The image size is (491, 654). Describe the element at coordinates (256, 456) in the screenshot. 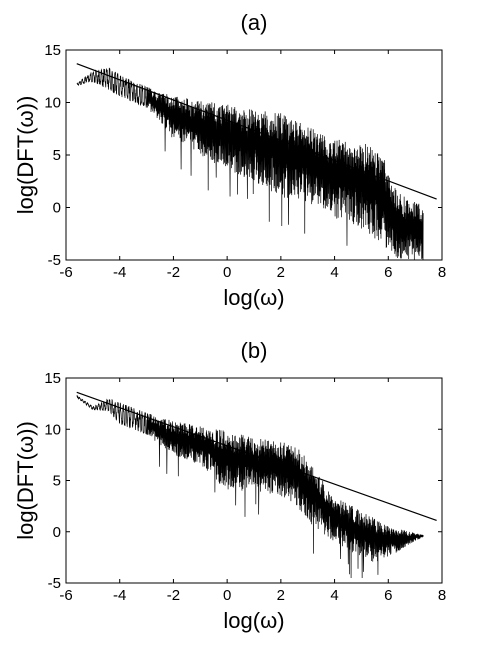

I see `series-fit-line` at that location.